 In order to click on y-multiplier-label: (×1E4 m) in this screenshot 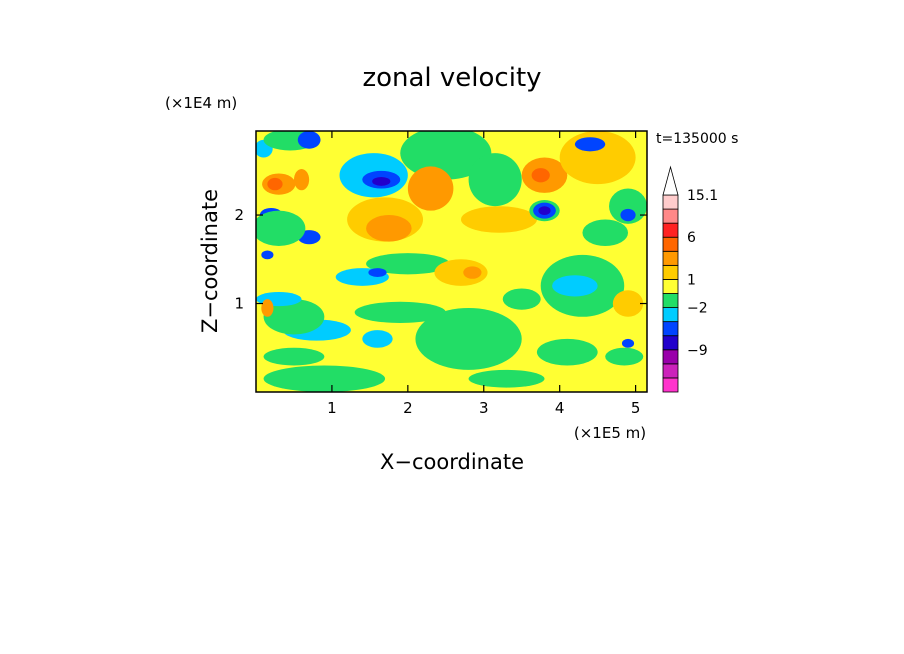, I will do `click(201, 103)`.